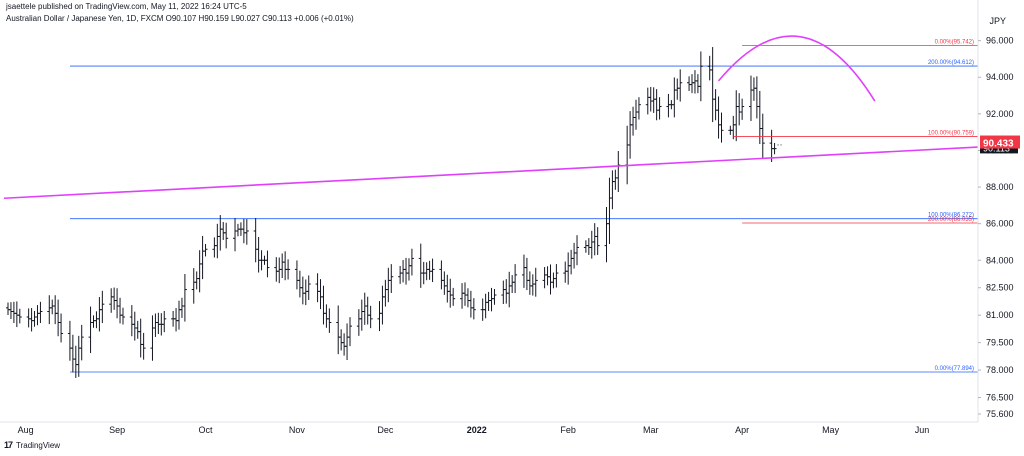 The height and width of the screenshot is (456, 1024). What do you see at coordinates (489, 428) in the screenshot?
I see `time-axis: Aug Sep Oct Nov Dec 2022 Feb Mar Apr May Jun` at bounding box center [489, 428].